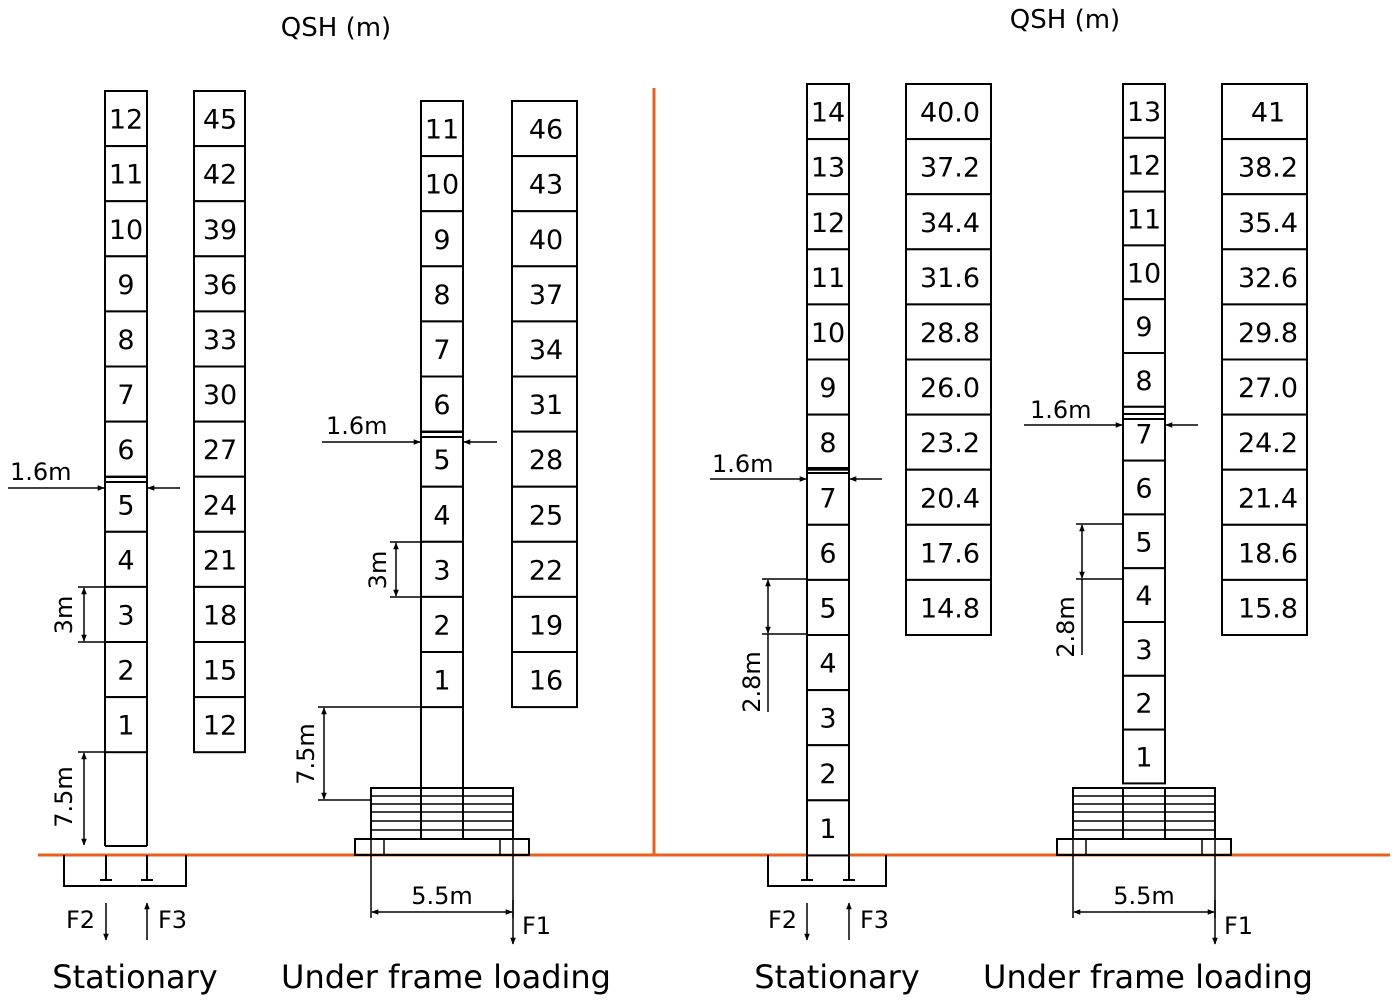 This screenshot has width=1395, height=1000. I want to click on height-value-label: 34.4, so click(950, 223).